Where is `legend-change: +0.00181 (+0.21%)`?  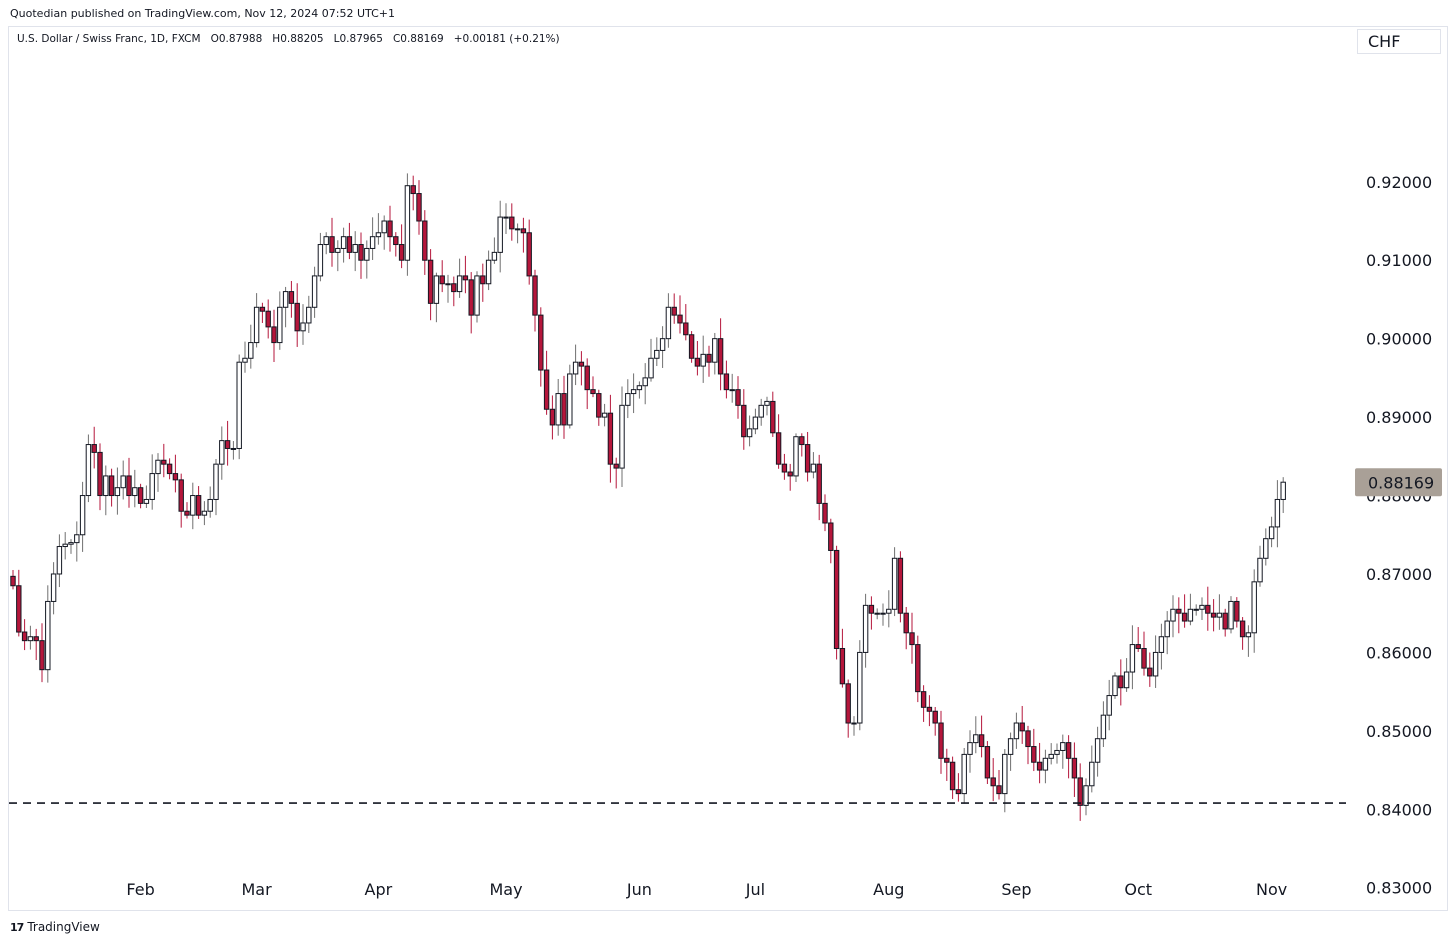 legend-change: +0.00181 (+0.21%) is located at coordinates (503, 39).